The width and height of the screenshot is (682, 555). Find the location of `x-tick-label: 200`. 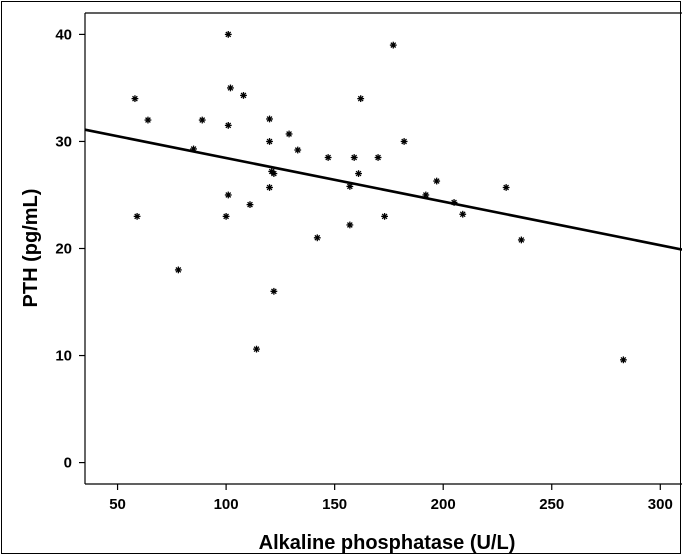

x-tick-label: 200 is located at coordinates (443, 504).